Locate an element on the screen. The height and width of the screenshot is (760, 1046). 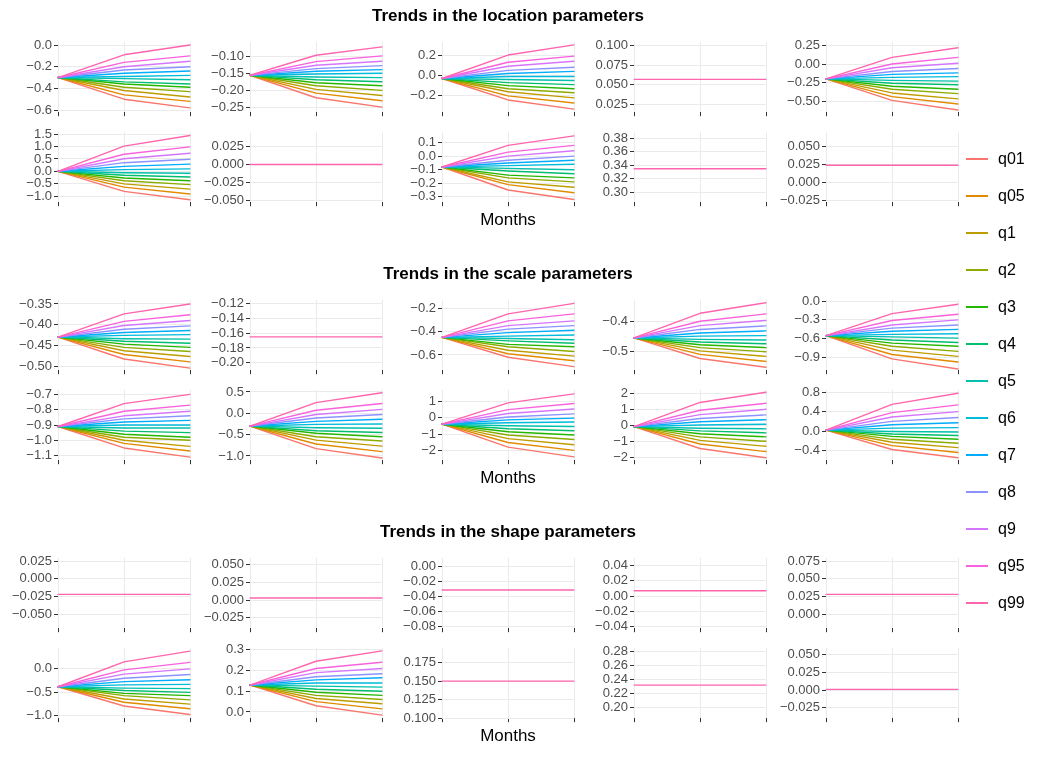
legend-label: q6 is located at coordinates (1007, 417).